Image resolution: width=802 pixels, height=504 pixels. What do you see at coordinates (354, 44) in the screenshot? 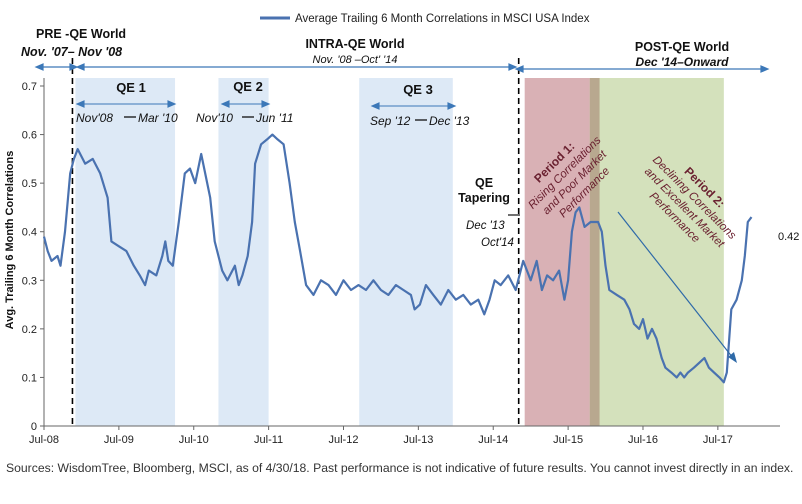
I see `intra-qe-title: INTRA-QE World` at bounding box center [354, 44].